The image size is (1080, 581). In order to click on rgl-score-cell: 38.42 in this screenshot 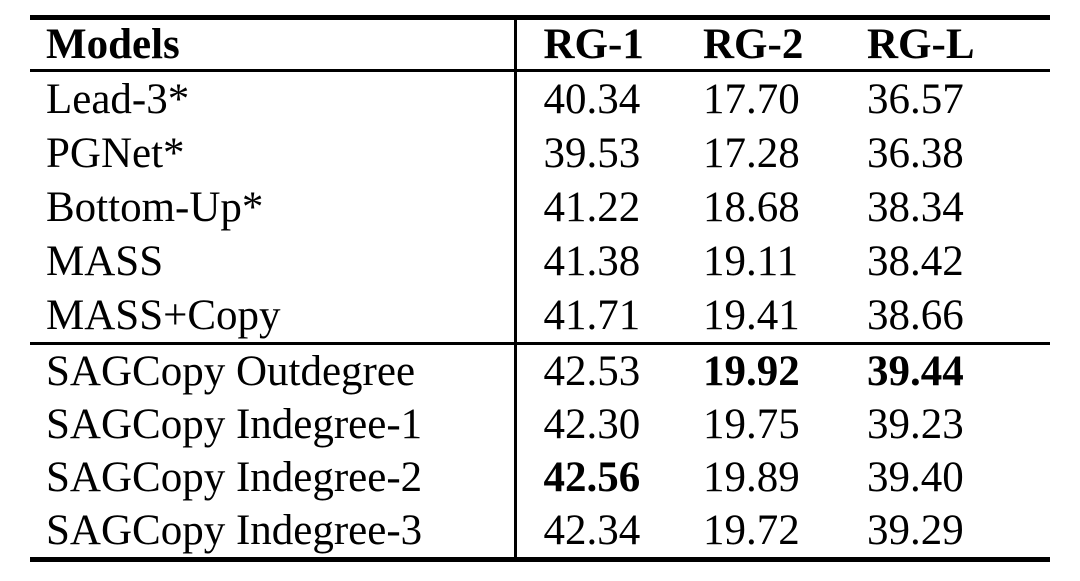, I will do `click(915, 261)`.